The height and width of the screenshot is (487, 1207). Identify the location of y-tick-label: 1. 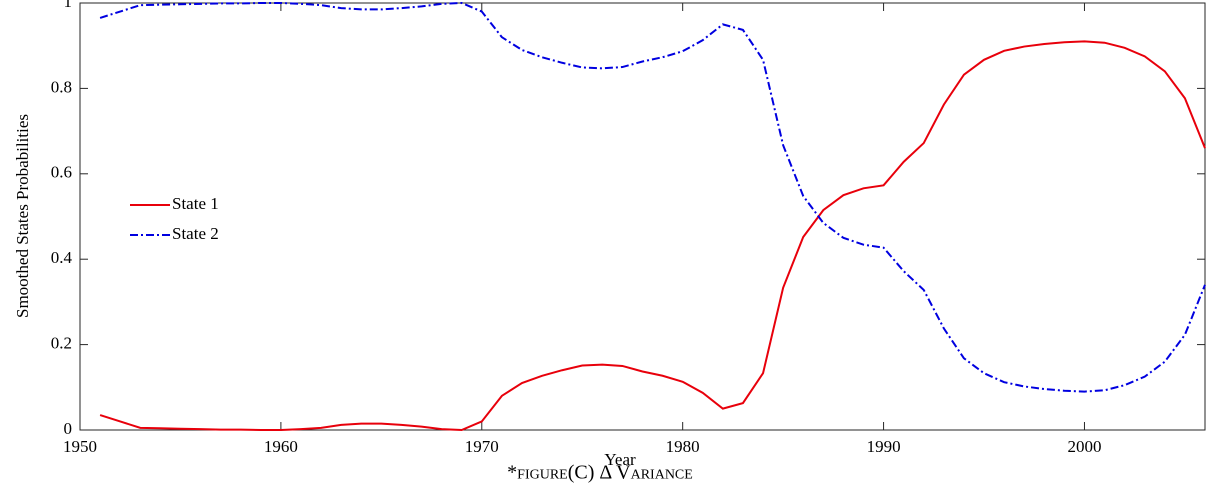
(68, 5).